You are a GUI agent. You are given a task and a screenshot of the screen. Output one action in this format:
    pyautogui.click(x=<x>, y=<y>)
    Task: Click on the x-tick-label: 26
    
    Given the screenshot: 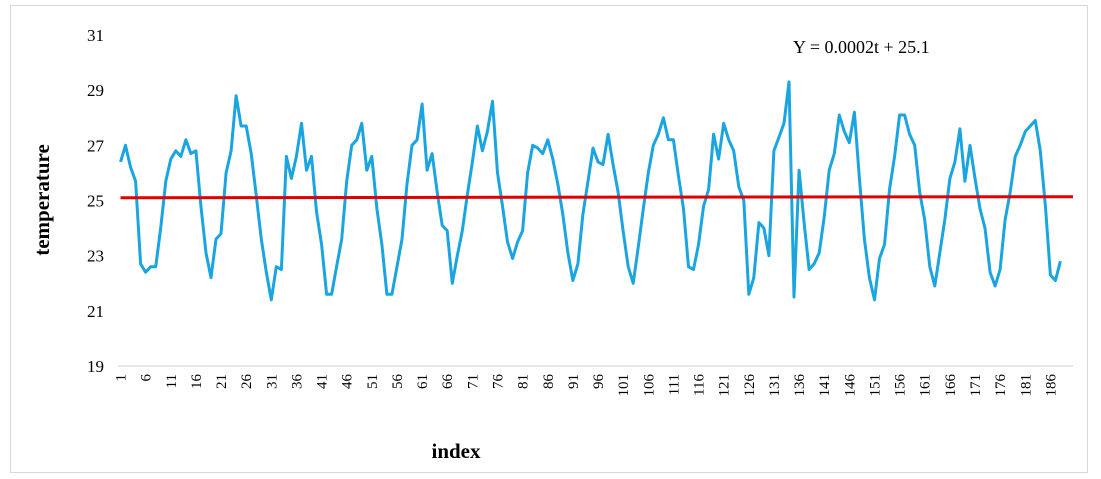 What is the action you would take?
    pyautogui.click(x=247, y=382)
    